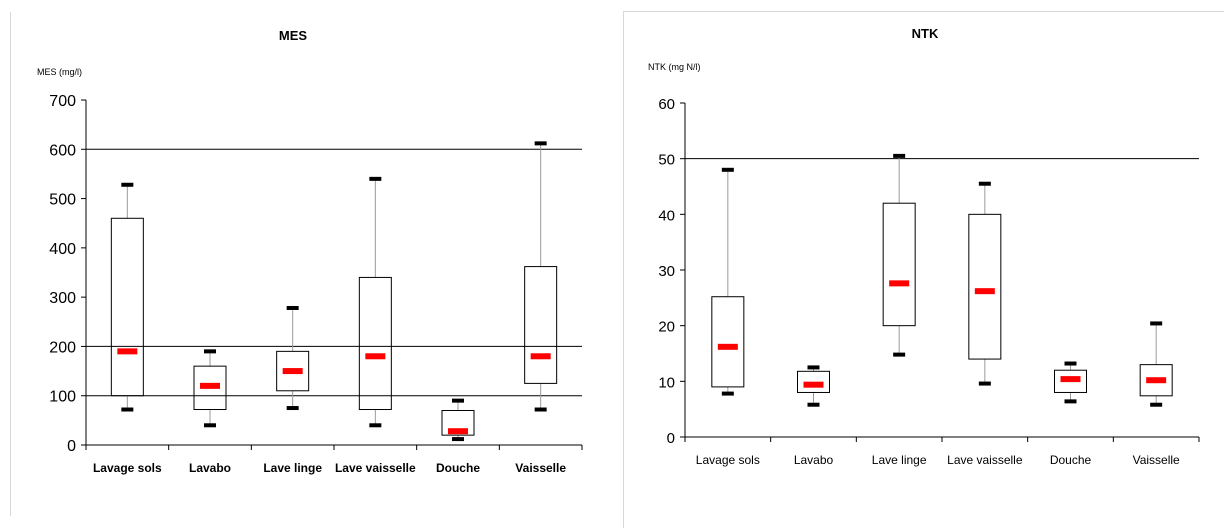 The width and height of the screenshot is (1224, 528). What do you see at coordinates (674, 67) in the screenshot?
I see `y-axis-label: NTK (mg N/l)` at bounding box center [674, 67].